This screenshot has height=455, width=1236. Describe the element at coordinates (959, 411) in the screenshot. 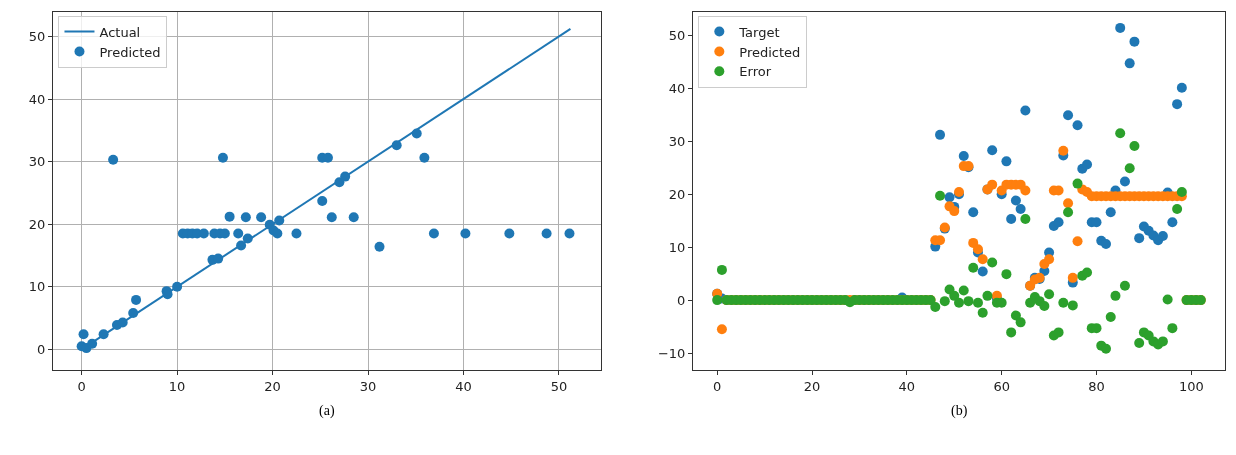

I see `text: (b)` at that location.